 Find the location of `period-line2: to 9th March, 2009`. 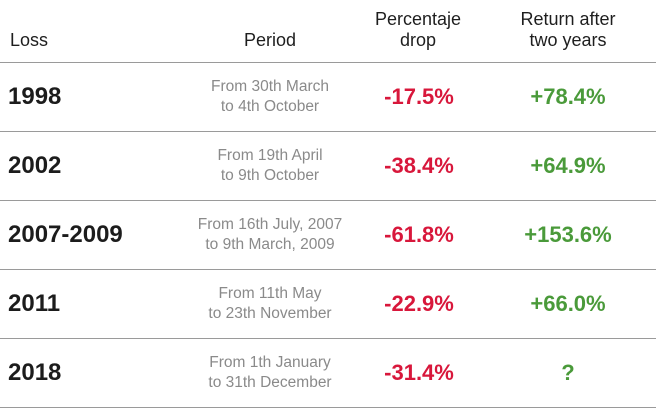

period-line2: to 9th March, 2009 is located at coordinates (270, 244).